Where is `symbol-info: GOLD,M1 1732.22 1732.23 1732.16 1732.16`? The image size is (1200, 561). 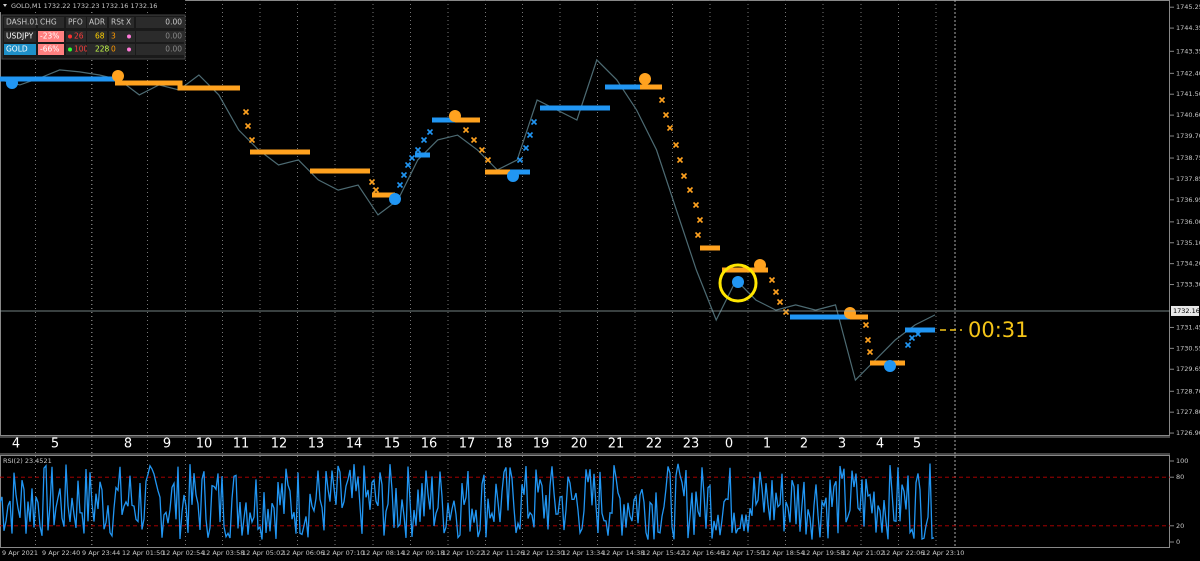 symbol-info: GOLD,M1 1732.22 1732.23 1732.16 1732.16 is located at coordinates (84, 6).